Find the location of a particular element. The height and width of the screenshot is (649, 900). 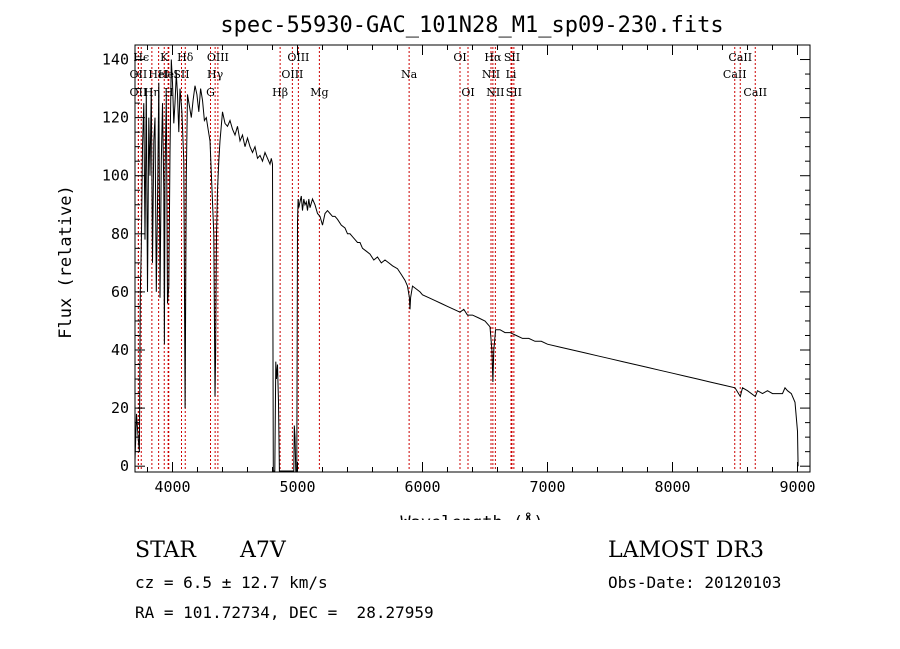

line-label-27: CaII is located at coordinates (735, 74).